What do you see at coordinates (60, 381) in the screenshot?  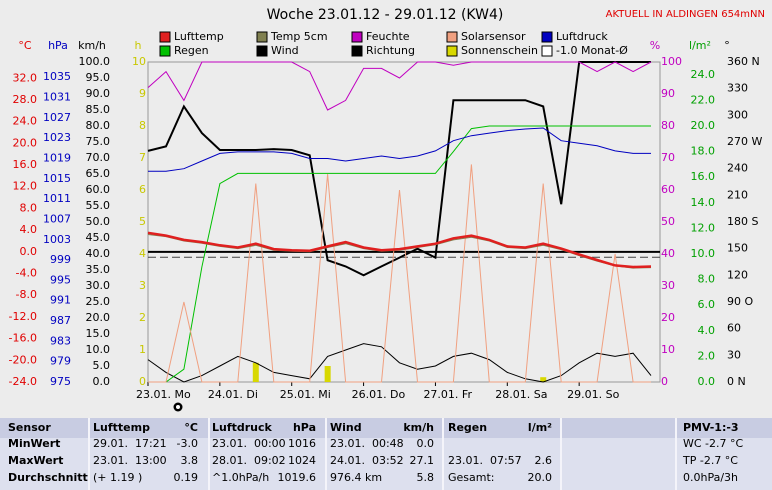 I see `y-tick-label: 975` at bounding box center [60, 381].